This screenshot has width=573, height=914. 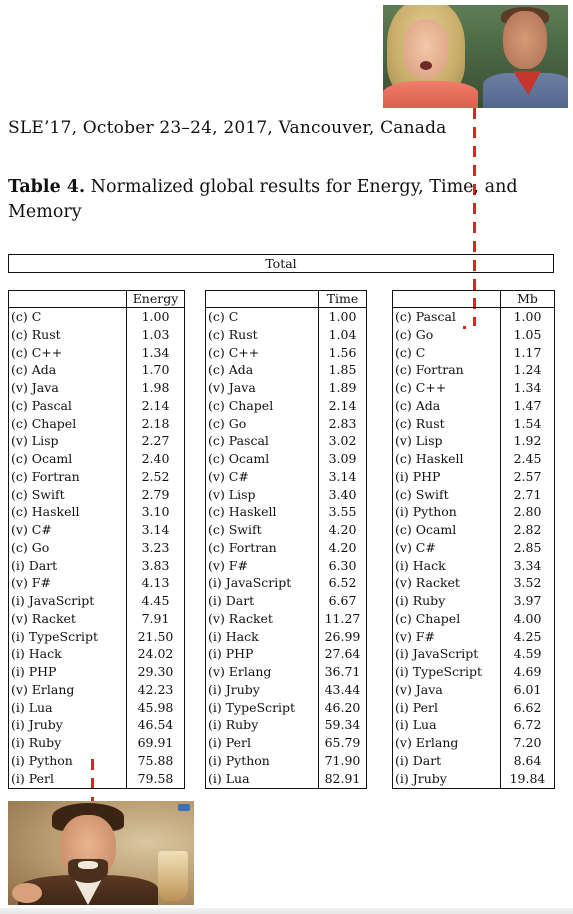 I want to click on language-name: (c) Go, so click(x=414, y=334).